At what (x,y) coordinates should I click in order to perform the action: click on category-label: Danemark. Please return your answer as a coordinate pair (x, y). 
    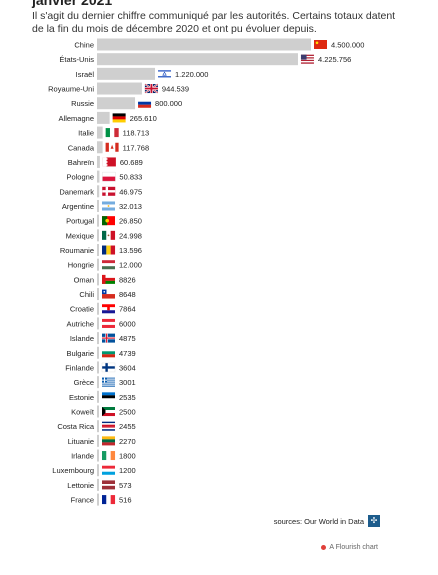
    Looking at the image, I should click on (76, 191).